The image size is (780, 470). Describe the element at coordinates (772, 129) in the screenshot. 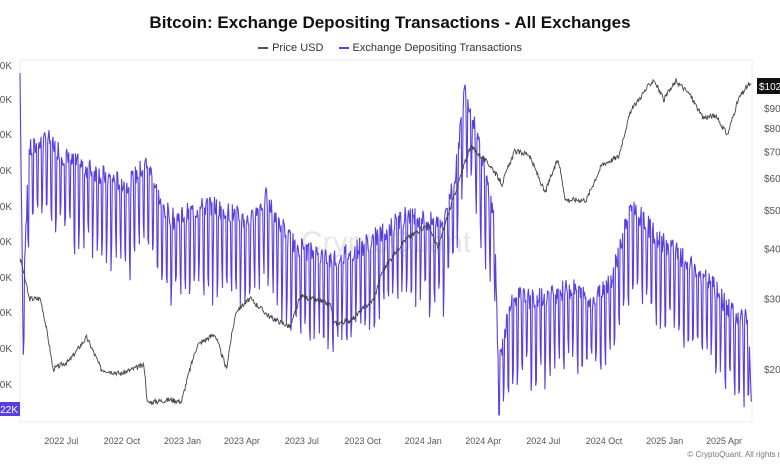

I see `right-tick-label: $80` at that location.